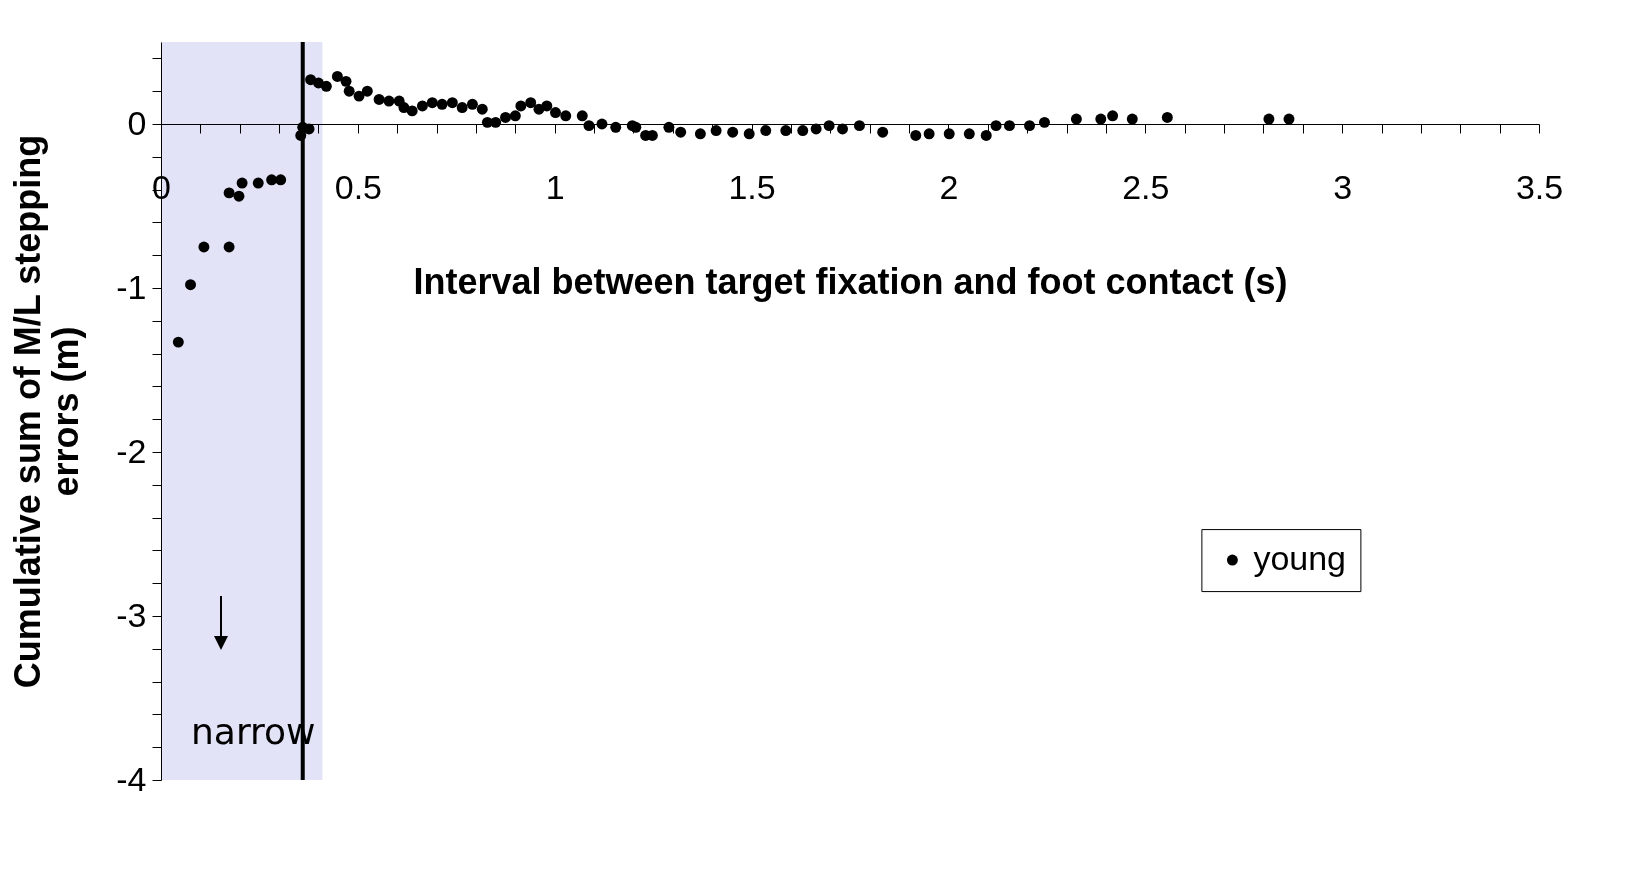  Describe the element at coordinates (131, 778) in the screenshot. I see `y-tick-label: -4` at that location.